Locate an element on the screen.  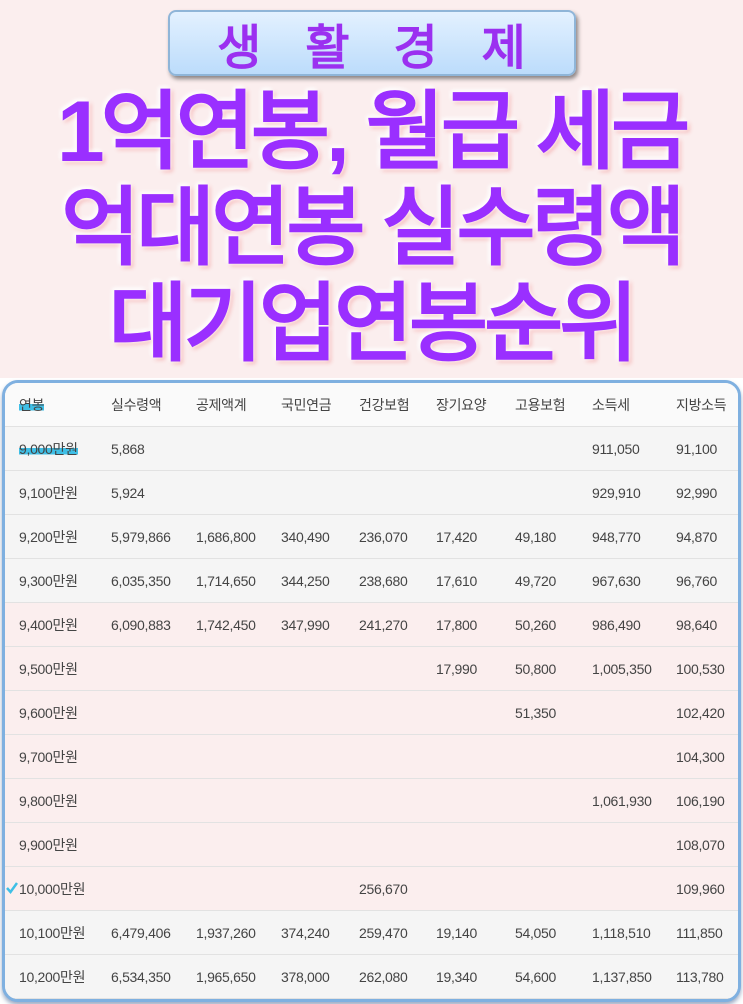
table-cell: 19,340 is located at coordinates (475, 977).